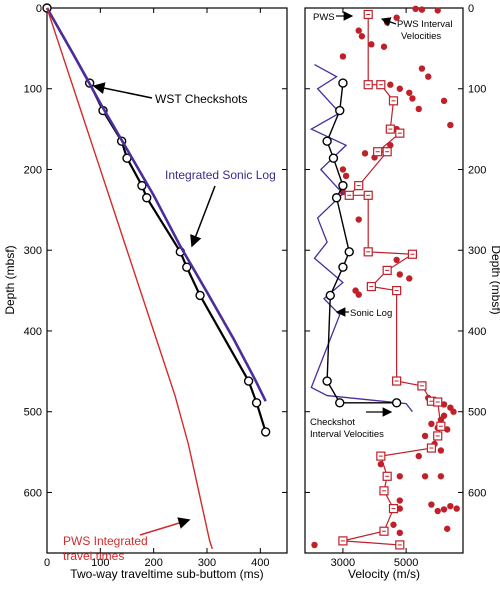 The width and height of the screenshot is (500, 595). Describe the element at coordinates (220, 175) in the screenshot. I see `annotation-integrated-sonic: Integrated Sonic Log` at that location.